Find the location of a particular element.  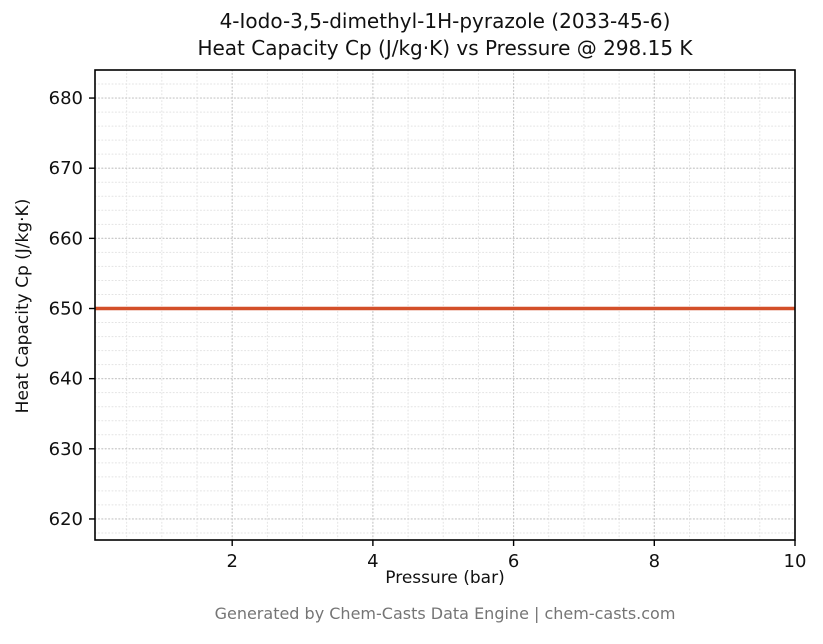

y-tick-label: 660 is located at coordinates (66, 238).